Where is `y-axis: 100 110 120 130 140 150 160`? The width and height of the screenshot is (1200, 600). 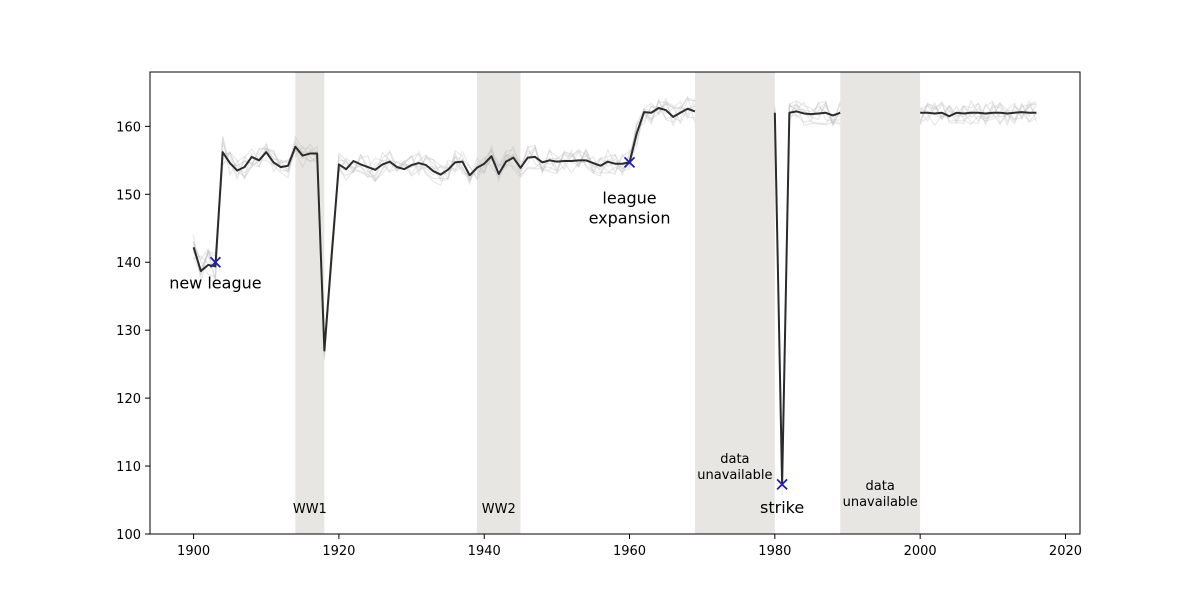 y-axis: 100 110 120 130 140 150 160 is located at coordinates (133, 331).